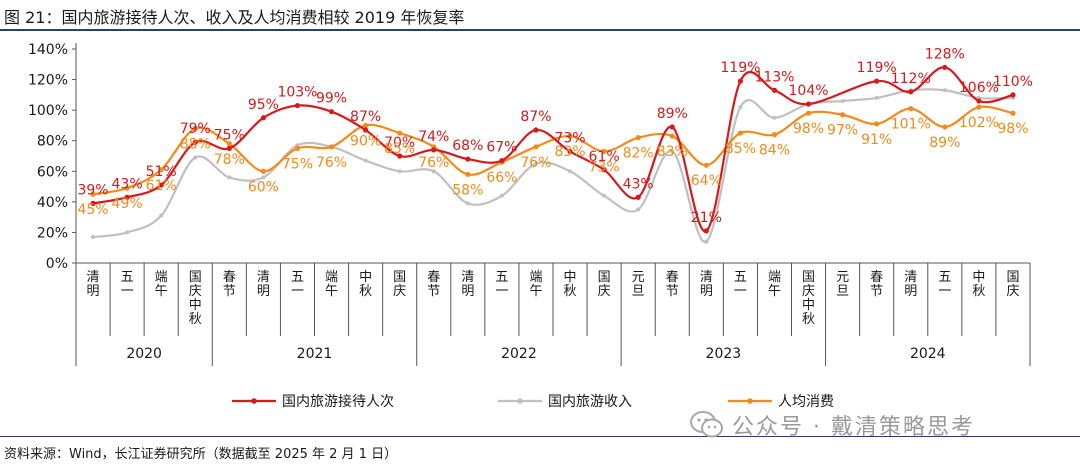 Image resolution: width=1080 pixels, height=467 pixels. What do you see at coordinates (338, 401) in the screenshot?
I see `legend-label: 国内旅游接待人次` at bounding box center [338, 401].